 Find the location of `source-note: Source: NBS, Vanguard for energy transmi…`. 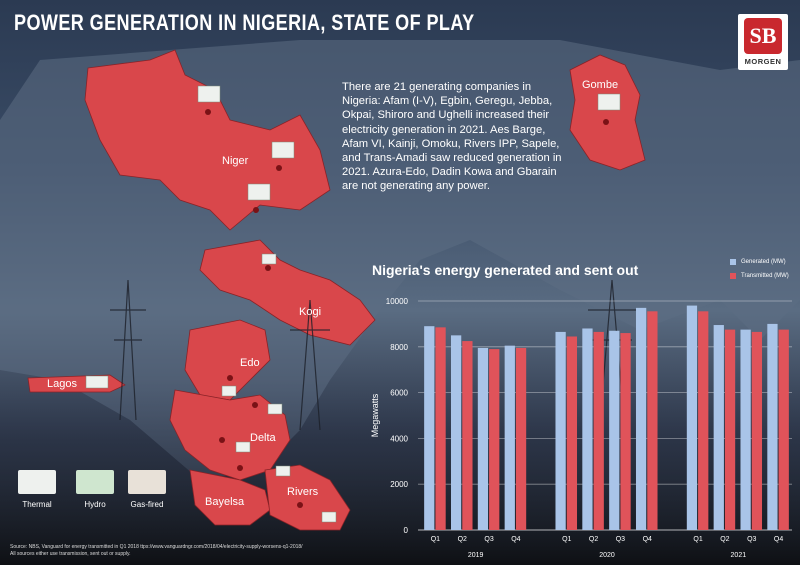

source-note: Source: NBS, Vanguard for energy transmi… is located at coordinates (156, 551).